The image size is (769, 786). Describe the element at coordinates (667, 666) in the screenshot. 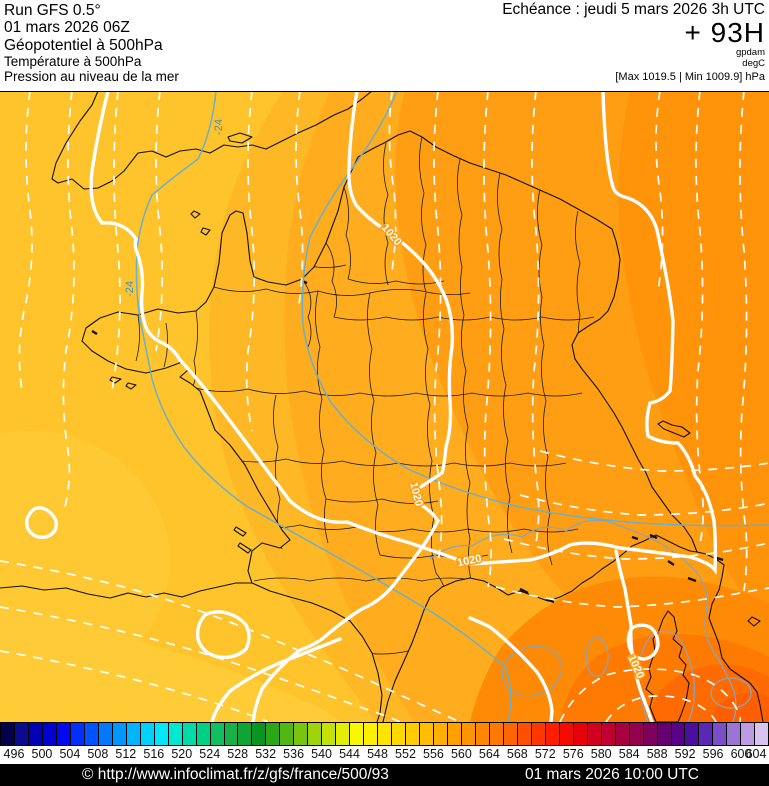

I see `coast-corsica` at that location.